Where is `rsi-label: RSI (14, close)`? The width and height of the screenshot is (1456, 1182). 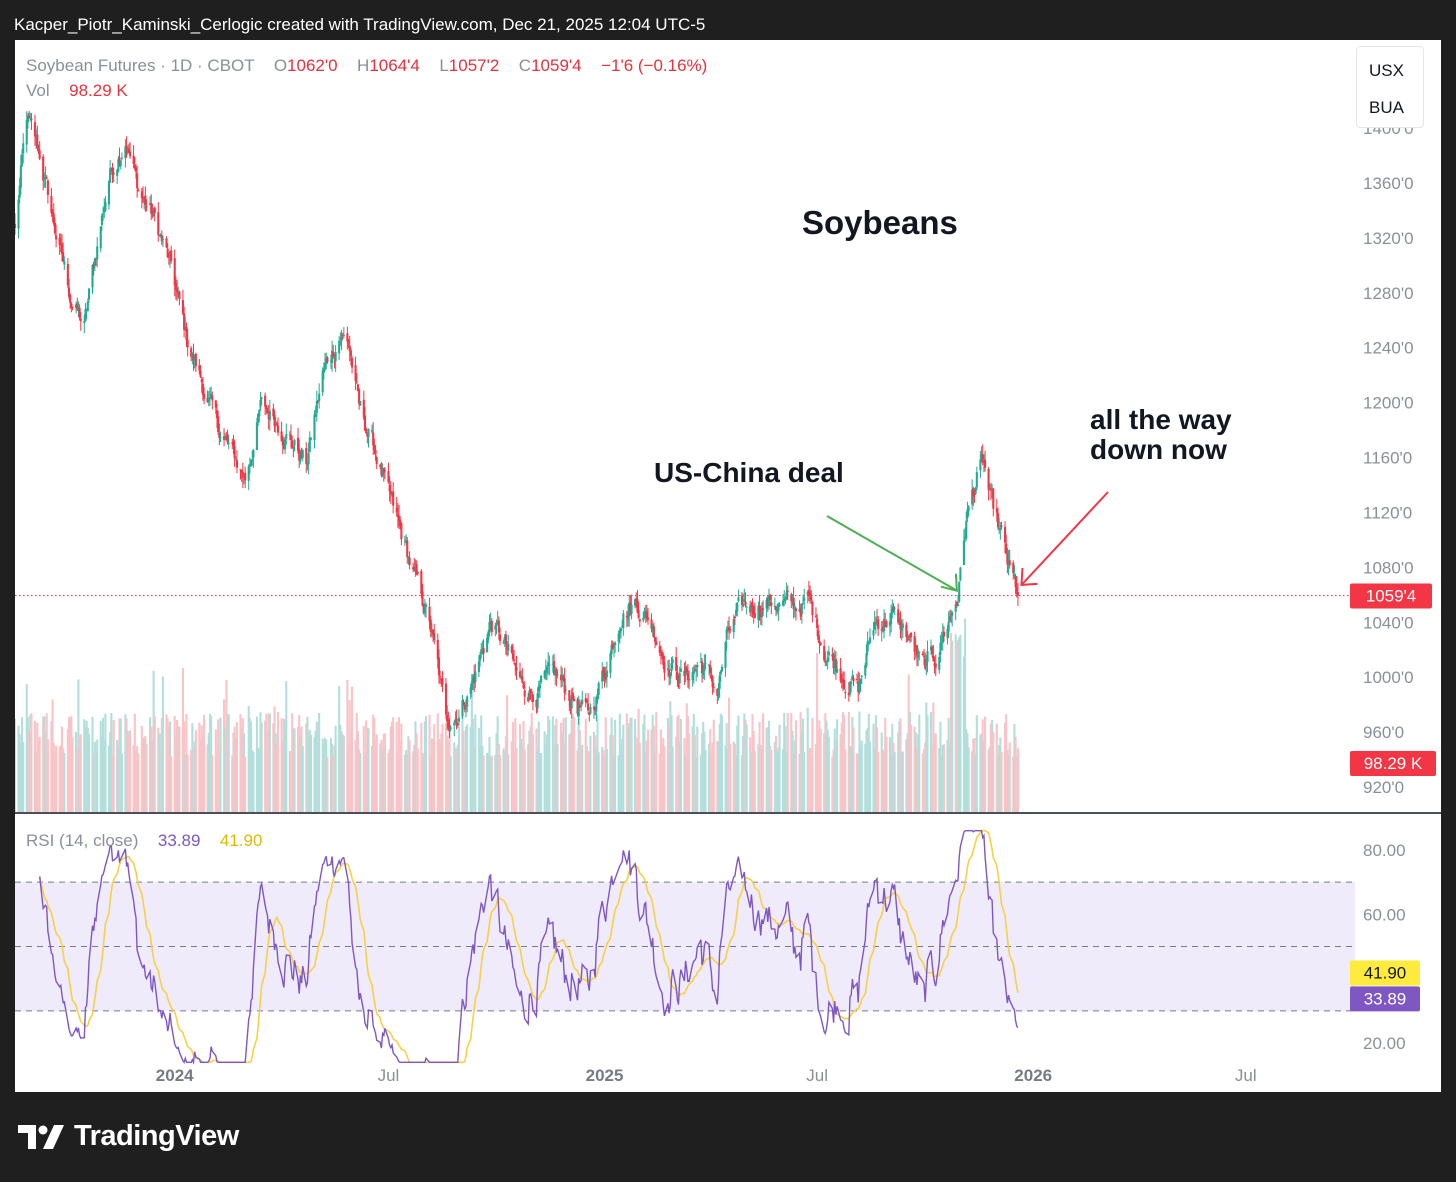 rsi-label: RSI (14, close) is located at coordinates (82, 840).